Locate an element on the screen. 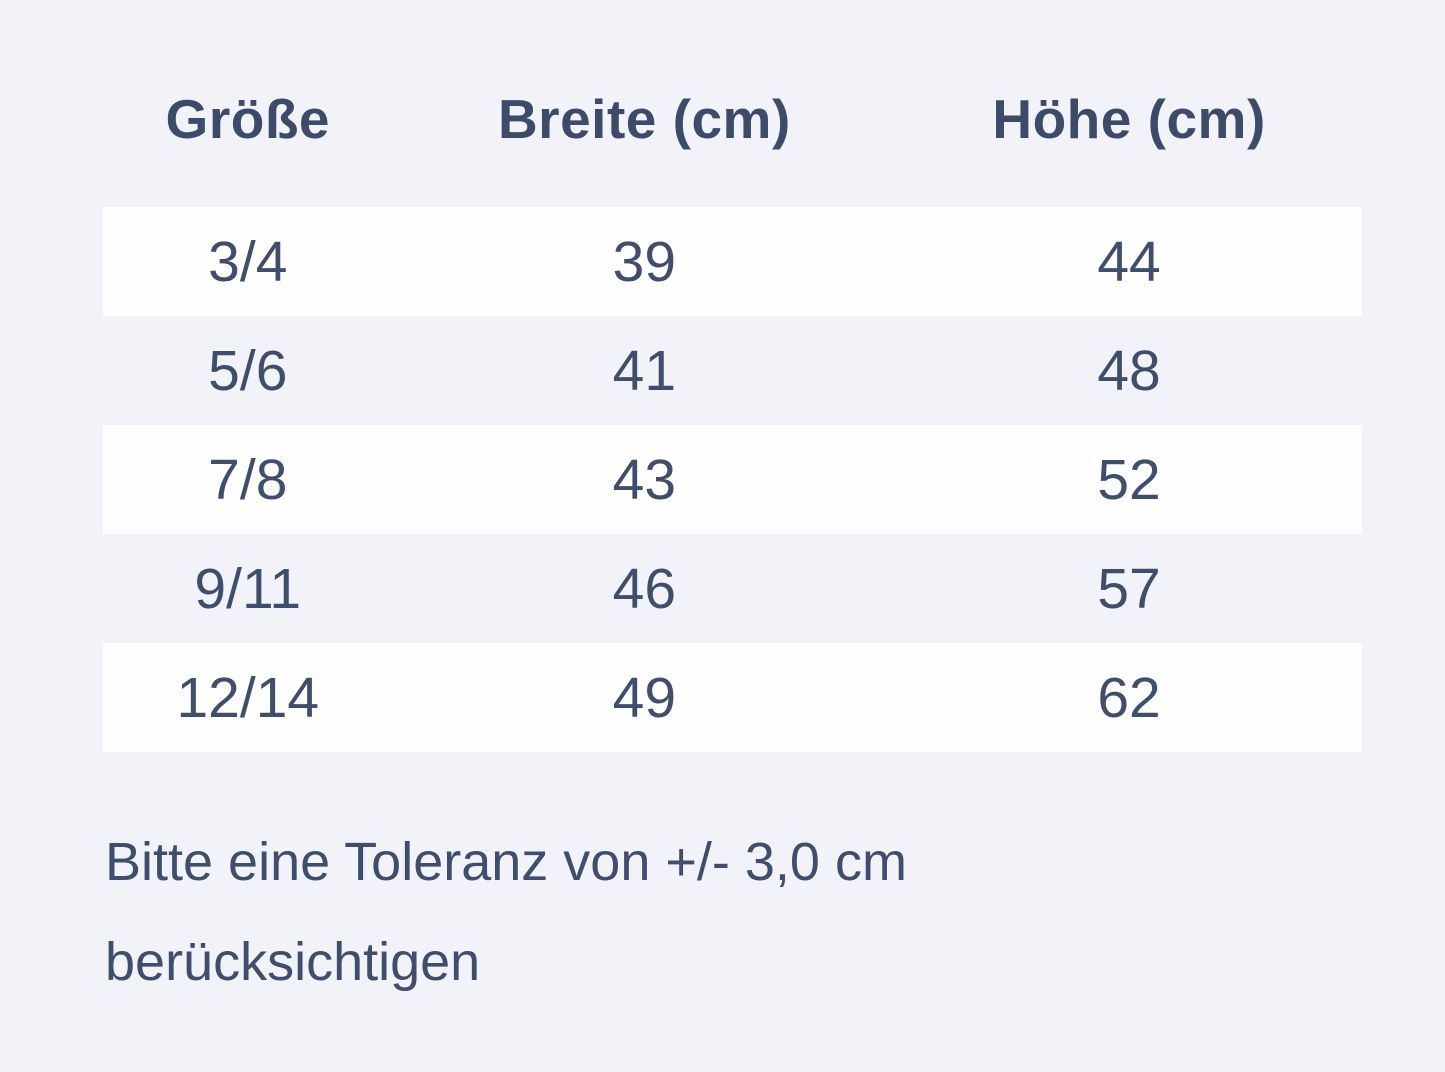 The width and height of the screenshot is (1445, 1072). table-row: 3/4 39 44 is located at coordinates (732, 261).